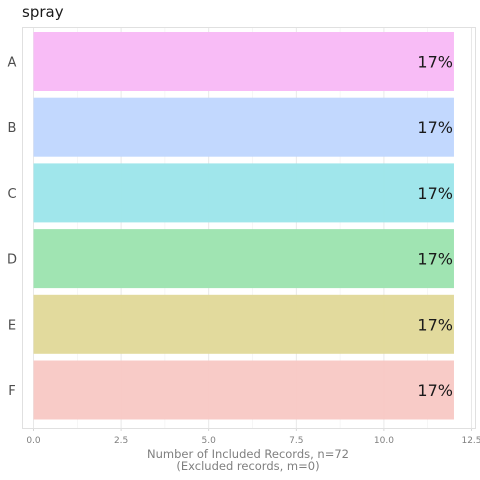 Image resolution: width=480 pixels, height=480 pixels. What do you see at coordinates (435, 324) in the screenshot?
I see `data-label-E: 17%` at bounding box center [435, 324].